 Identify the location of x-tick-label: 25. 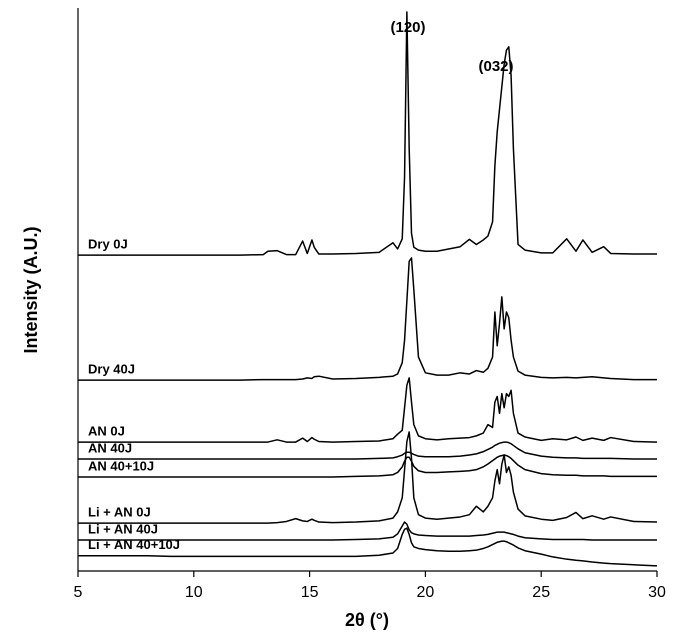
(541, 592).